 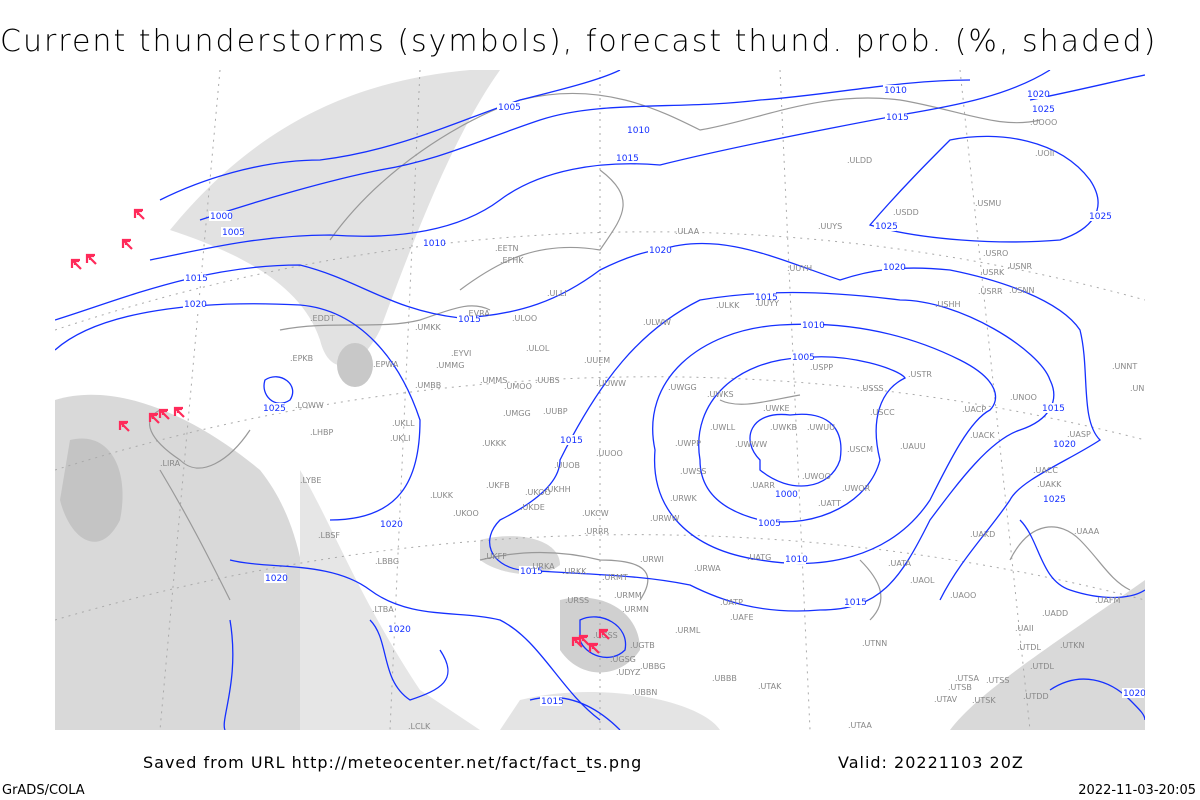 What do you see at coordinates (322, 432) in the screenshot?
I see `station-label: .LHBP` at bounding box center [322, 432].